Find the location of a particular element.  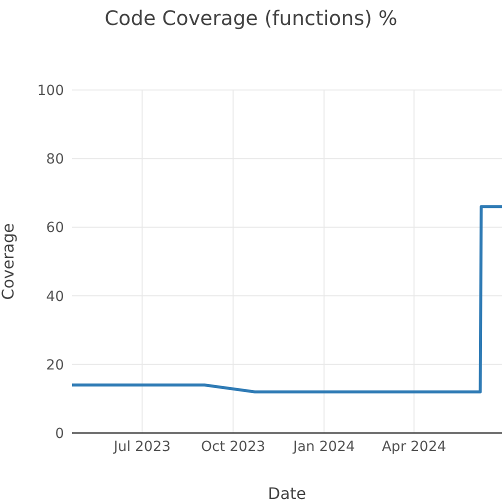

y-tick-label: 80 is located at coordinates (55, 160).